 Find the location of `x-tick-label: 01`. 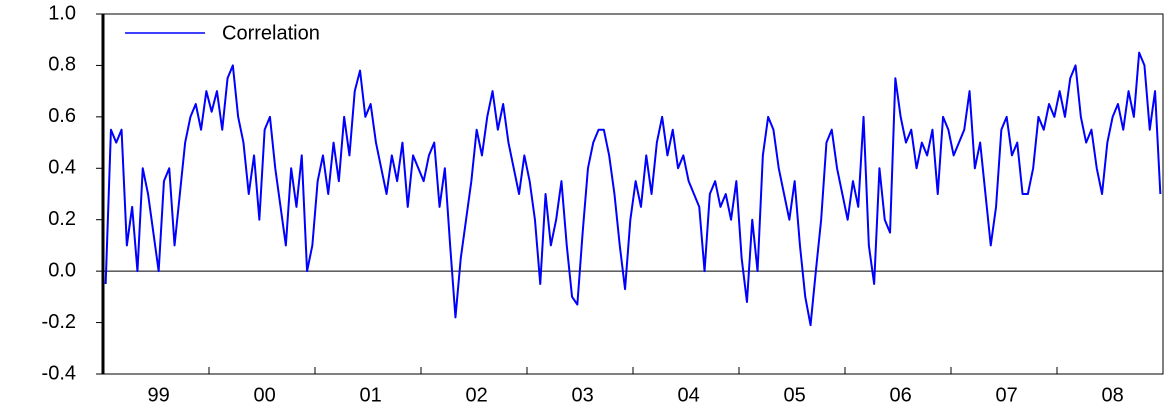

x-tick-label: 01 is located at coordinates (371, 395).